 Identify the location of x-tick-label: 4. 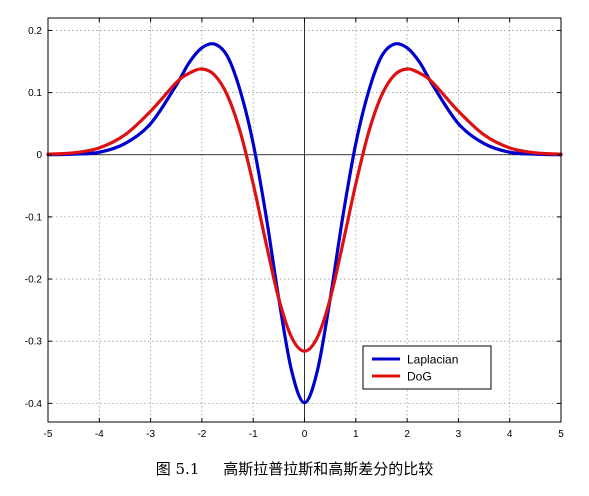
(510, 434).